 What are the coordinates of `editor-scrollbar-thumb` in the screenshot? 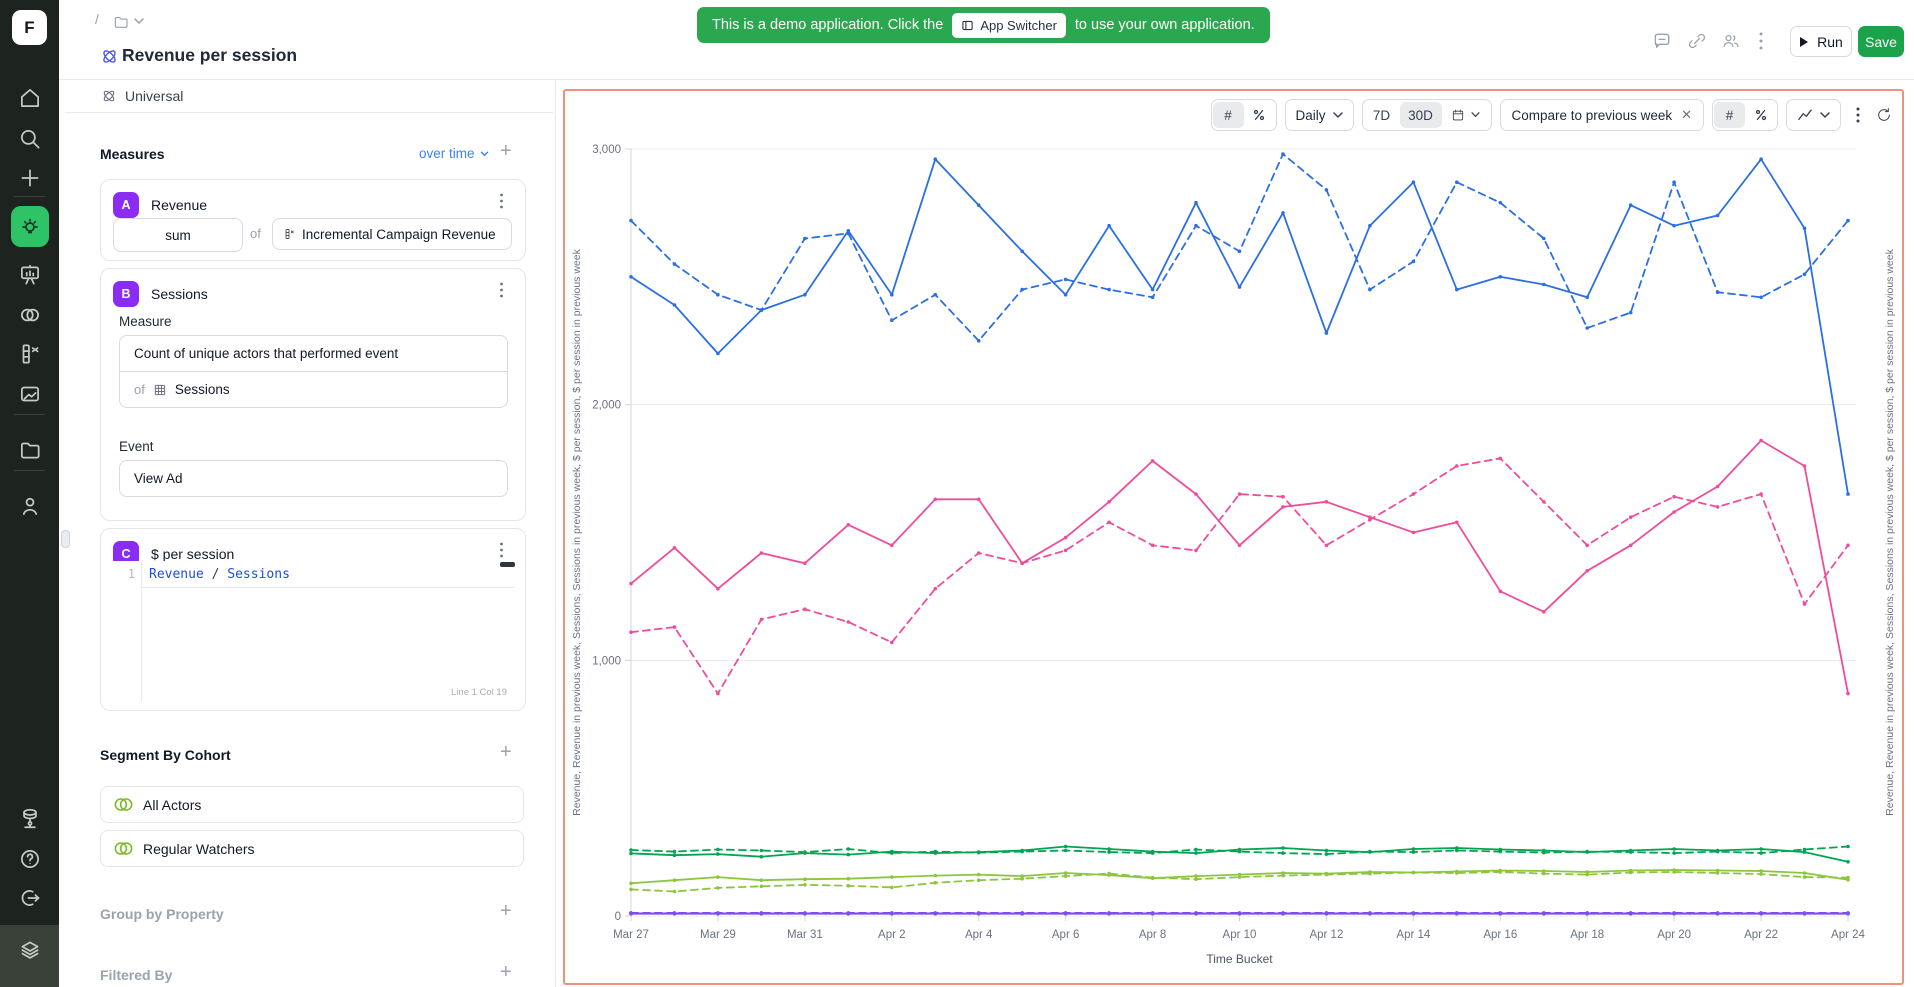 It's located at (507, 564).